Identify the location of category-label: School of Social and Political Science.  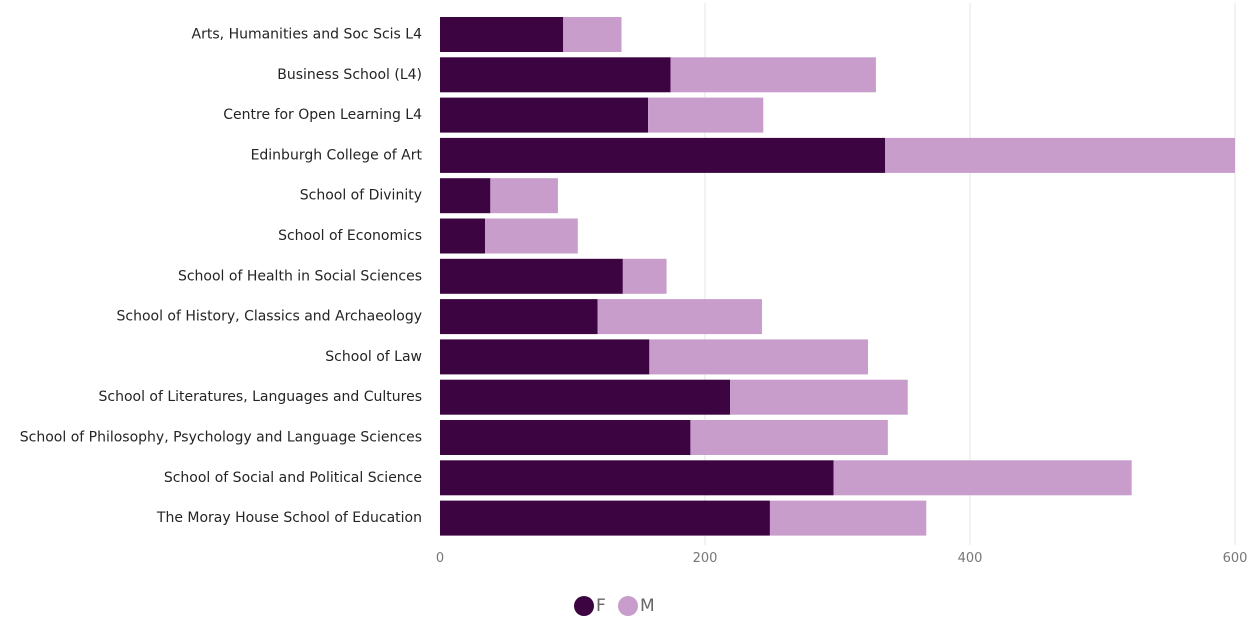
(293, 478).